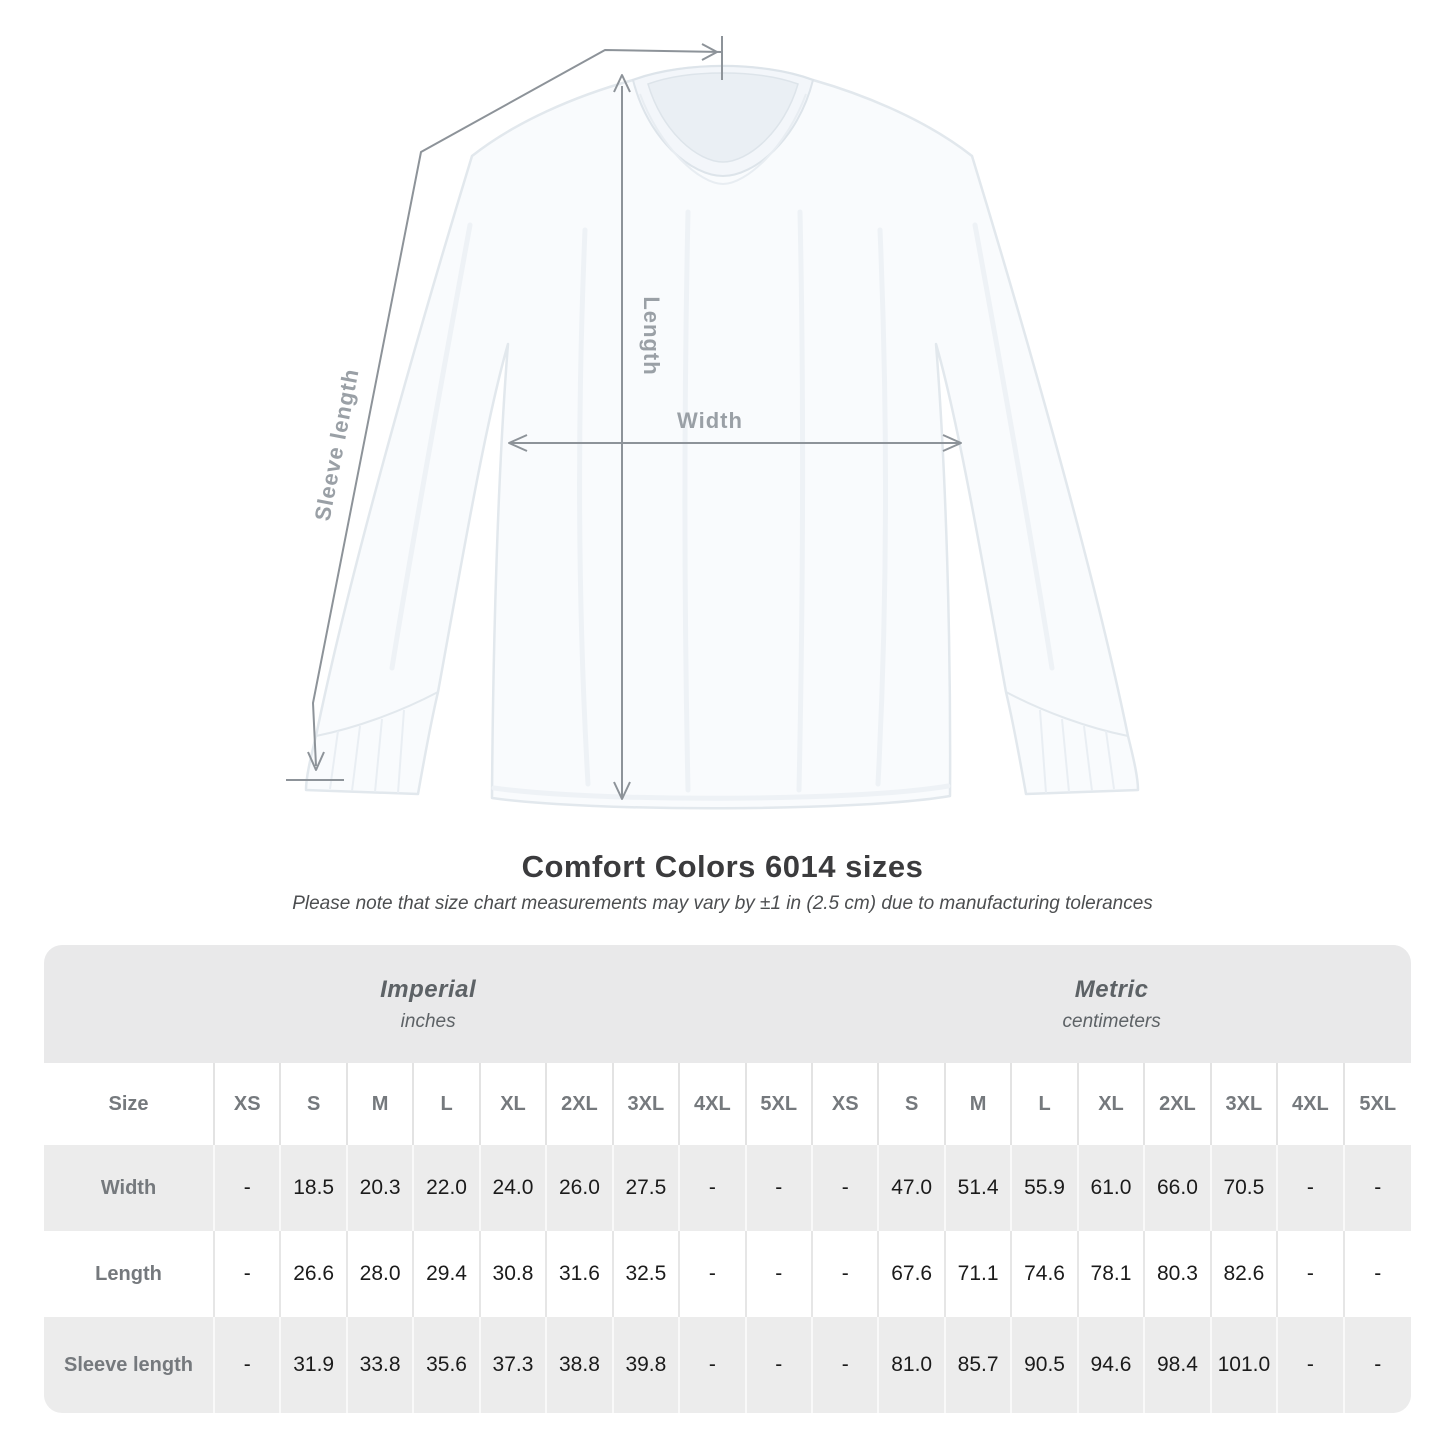 The width and height of the screenshot is (1445, 1445). What do you see at coordinates (381, 1188) in the screenshot?
I see `size-value-cell: 20.3` at bounding box center [381, 1188].